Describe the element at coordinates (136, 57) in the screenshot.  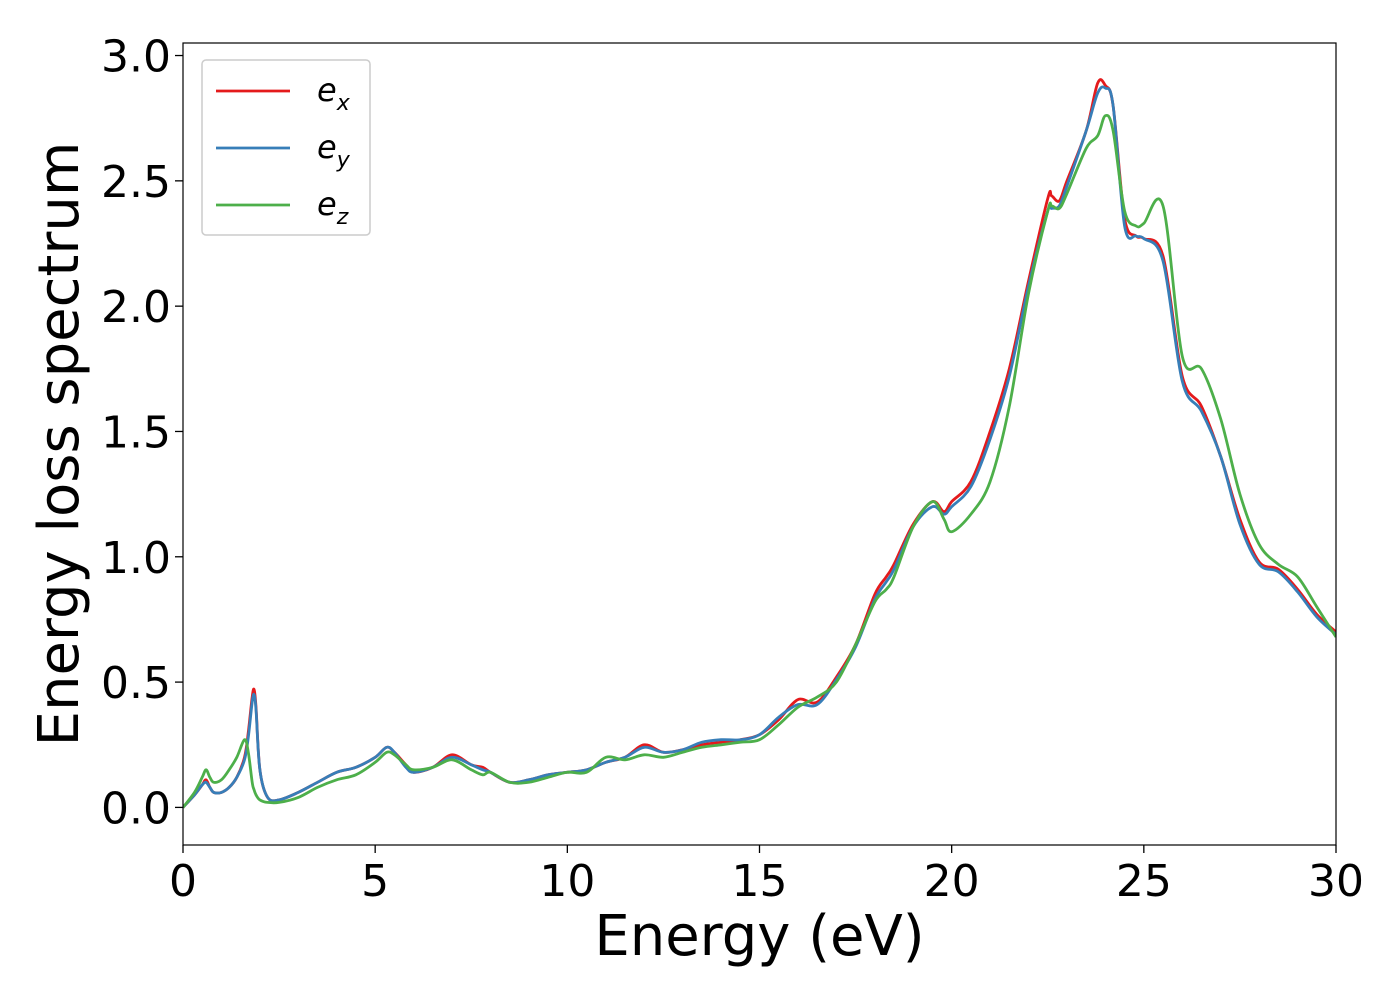
I see `y-tick-label: 3.0` at that location.